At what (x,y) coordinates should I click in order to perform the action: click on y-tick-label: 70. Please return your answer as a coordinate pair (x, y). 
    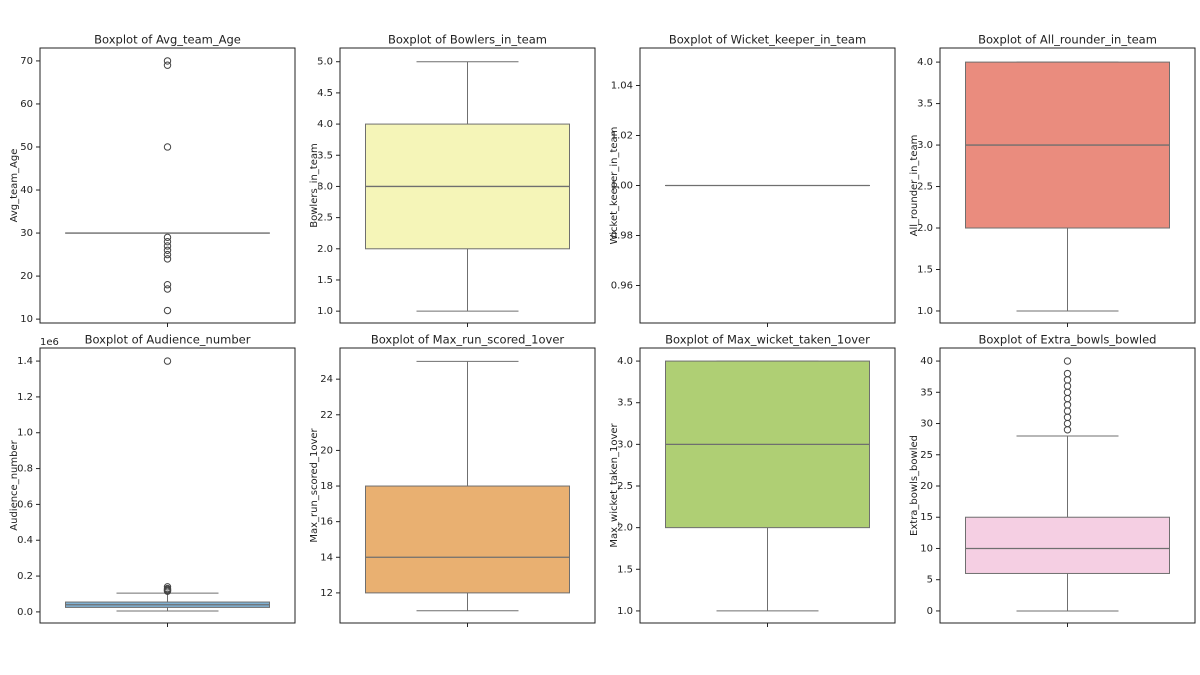
    Looking at the image, I should click on (26, 61).